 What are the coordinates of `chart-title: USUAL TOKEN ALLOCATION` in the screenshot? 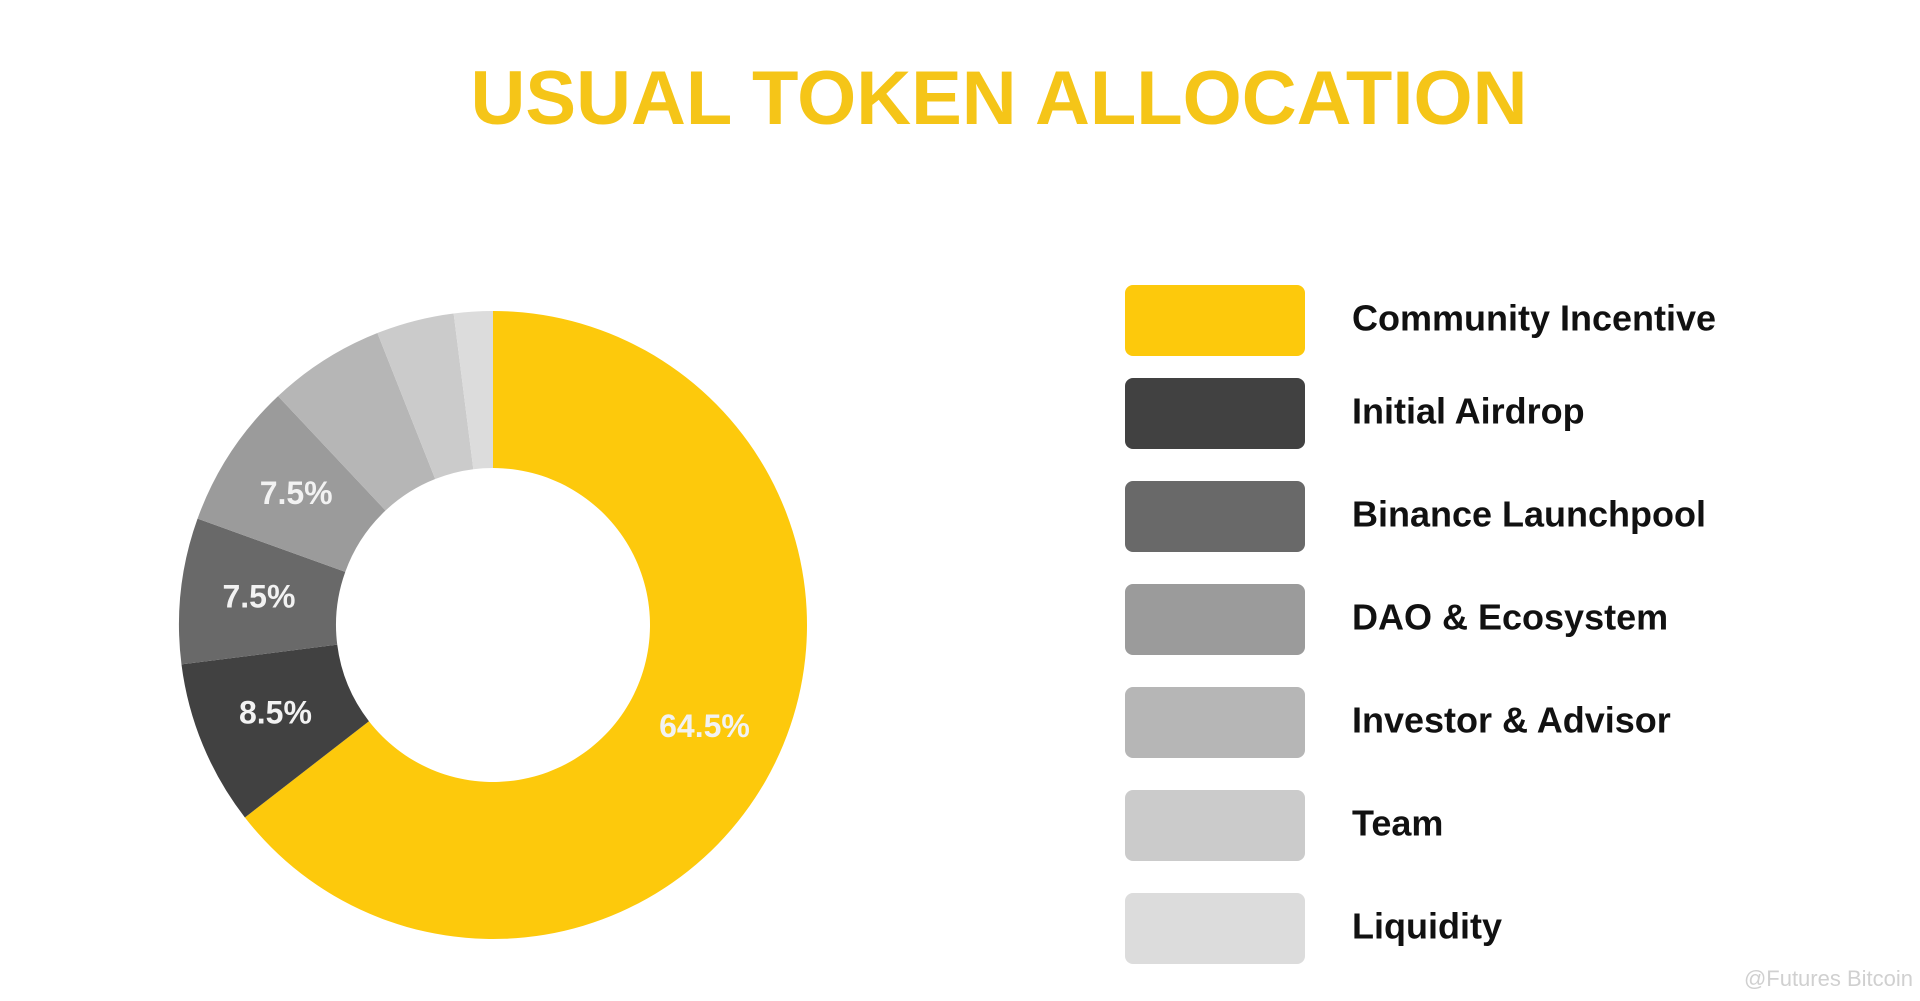 It's located at (999, 98).